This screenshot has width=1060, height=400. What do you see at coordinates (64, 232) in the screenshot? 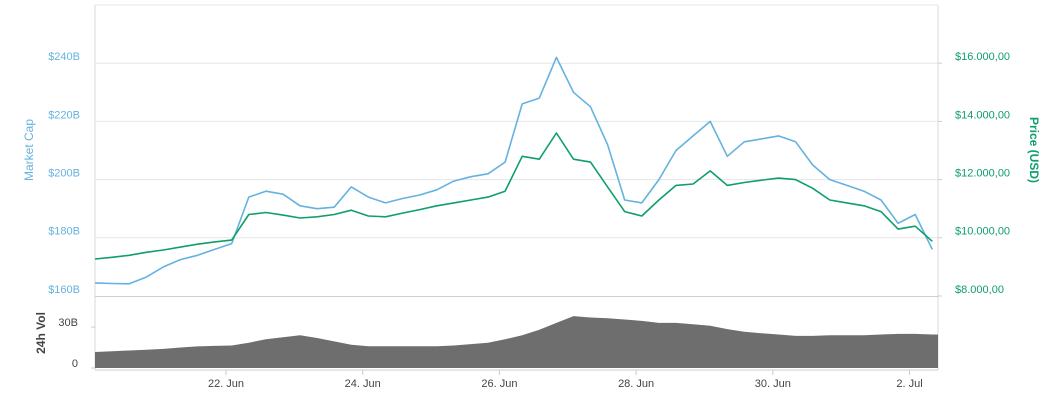
I see `y-tick-label: $180B` at bounding box center [64, 232].